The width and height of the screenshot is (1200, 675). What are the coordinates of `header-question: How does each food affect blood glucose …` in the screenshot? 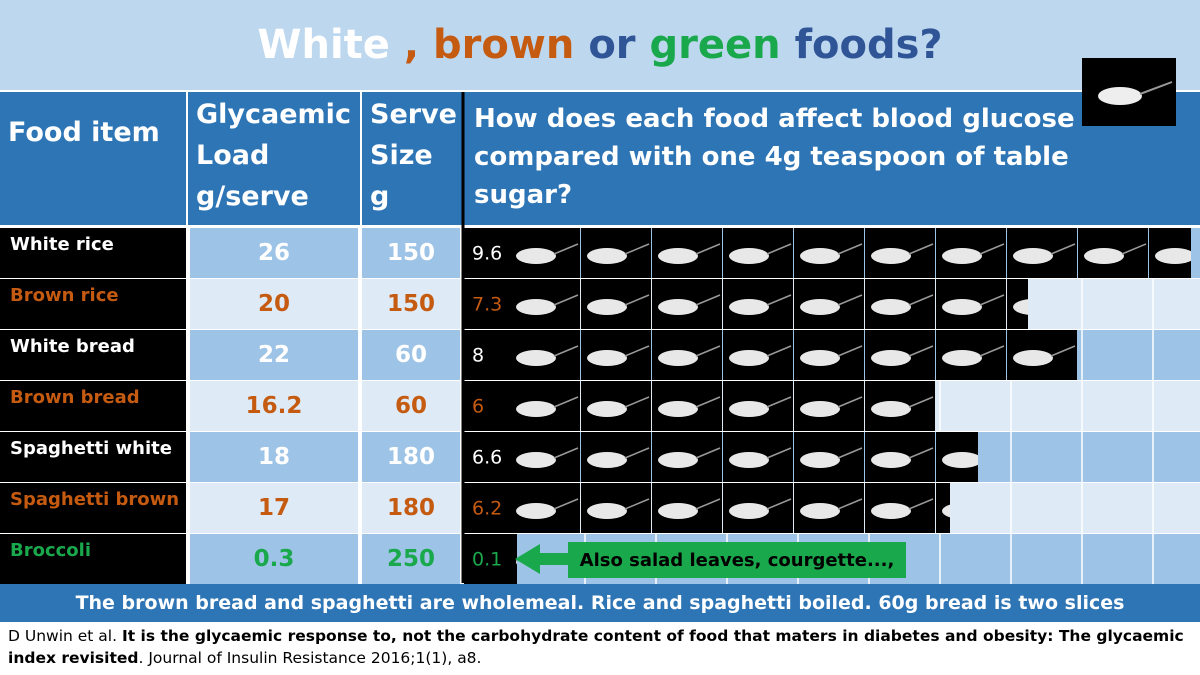 It's located at (832, 158).